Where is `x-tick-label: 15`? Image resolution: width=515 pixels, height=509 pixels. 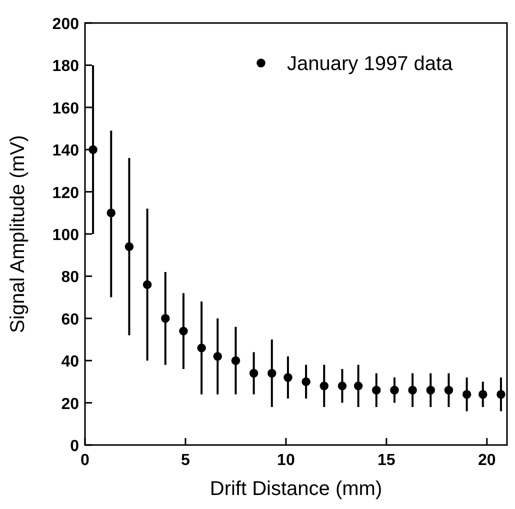 x-tick-label: 15 is located at coordinates (387, 460).